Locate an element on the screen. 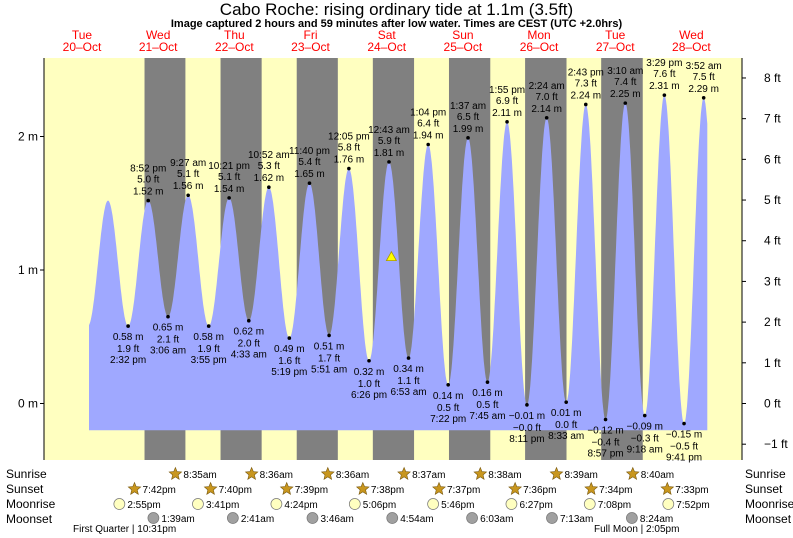 The height and width of the screenshot is (538, 793). date-label: 25–Oct is located at coordinates (463, 47).